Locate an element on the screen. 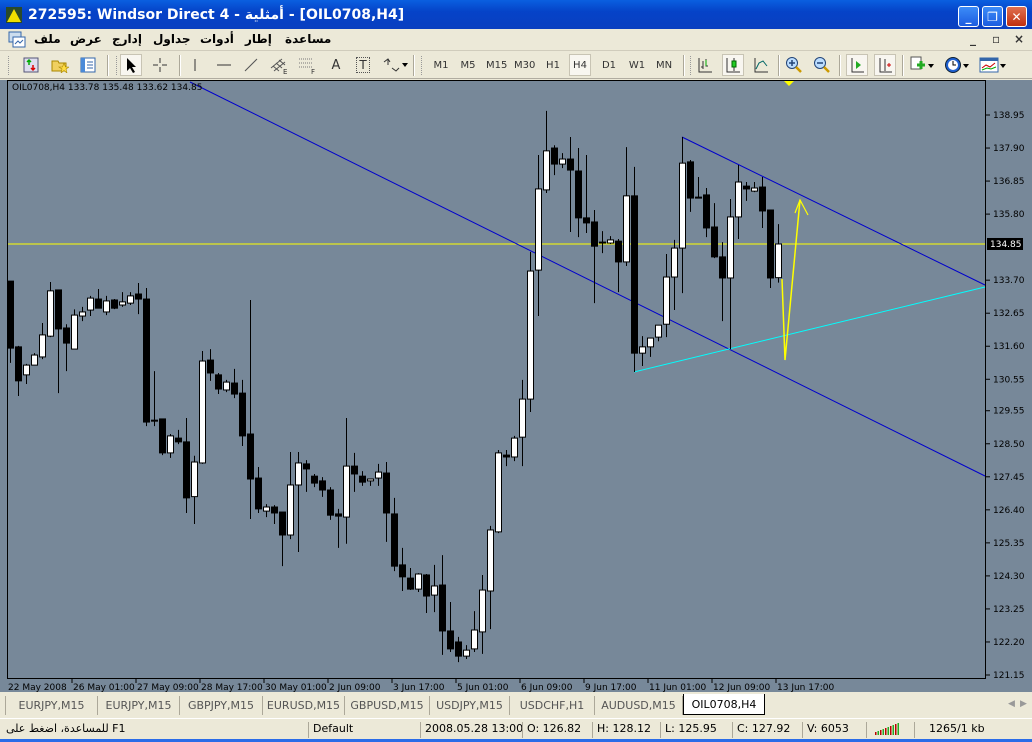 This screenshot has height=742, width=1032. cursor-button is located at coordinates (131, 65).